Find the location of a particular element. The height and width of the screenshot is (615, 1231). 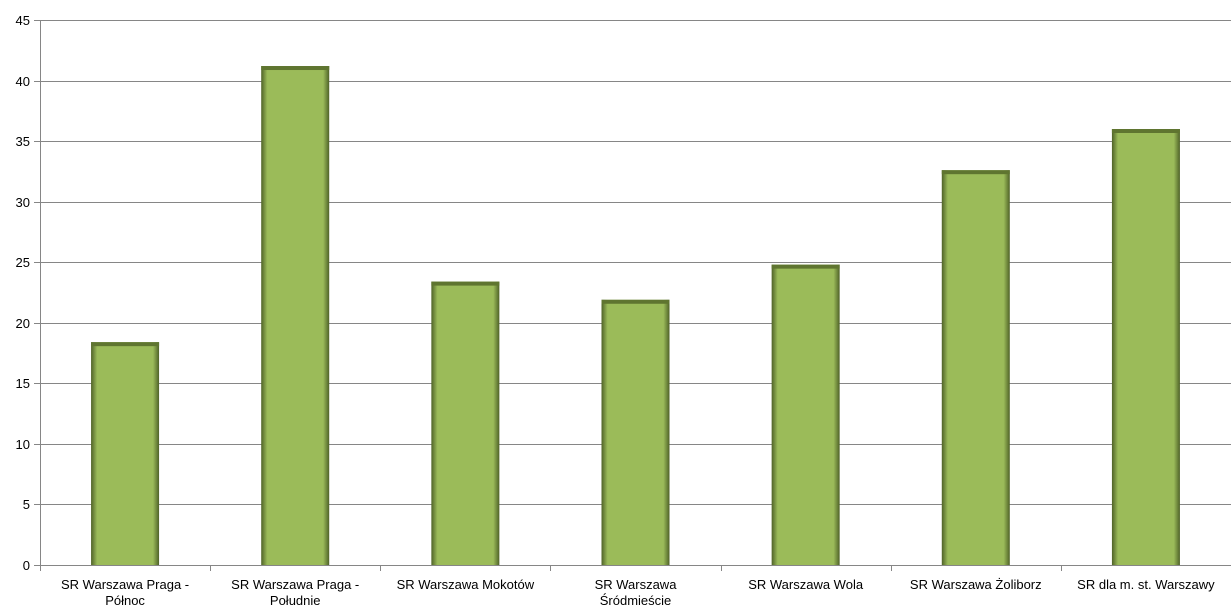

y-tick-label: 20 is located at coordinates (23, 323).